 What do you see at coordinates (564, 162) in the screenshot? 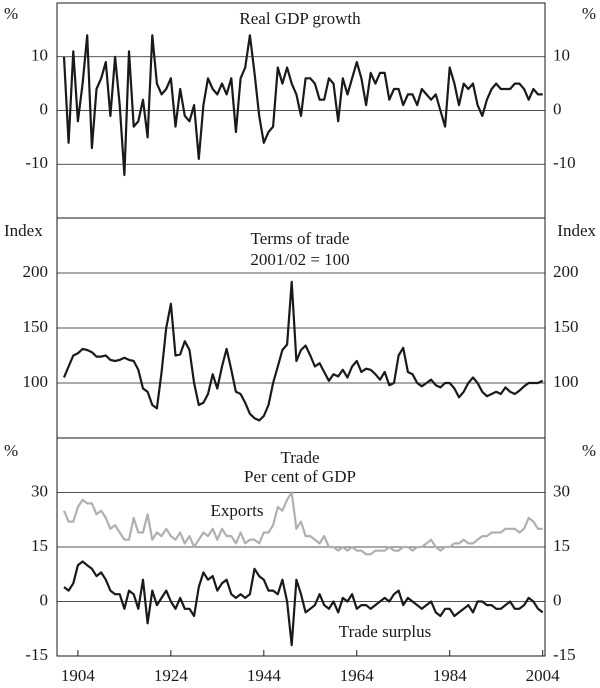
I see `y-tick-label-right: -10` at bounding box center [564, 162].